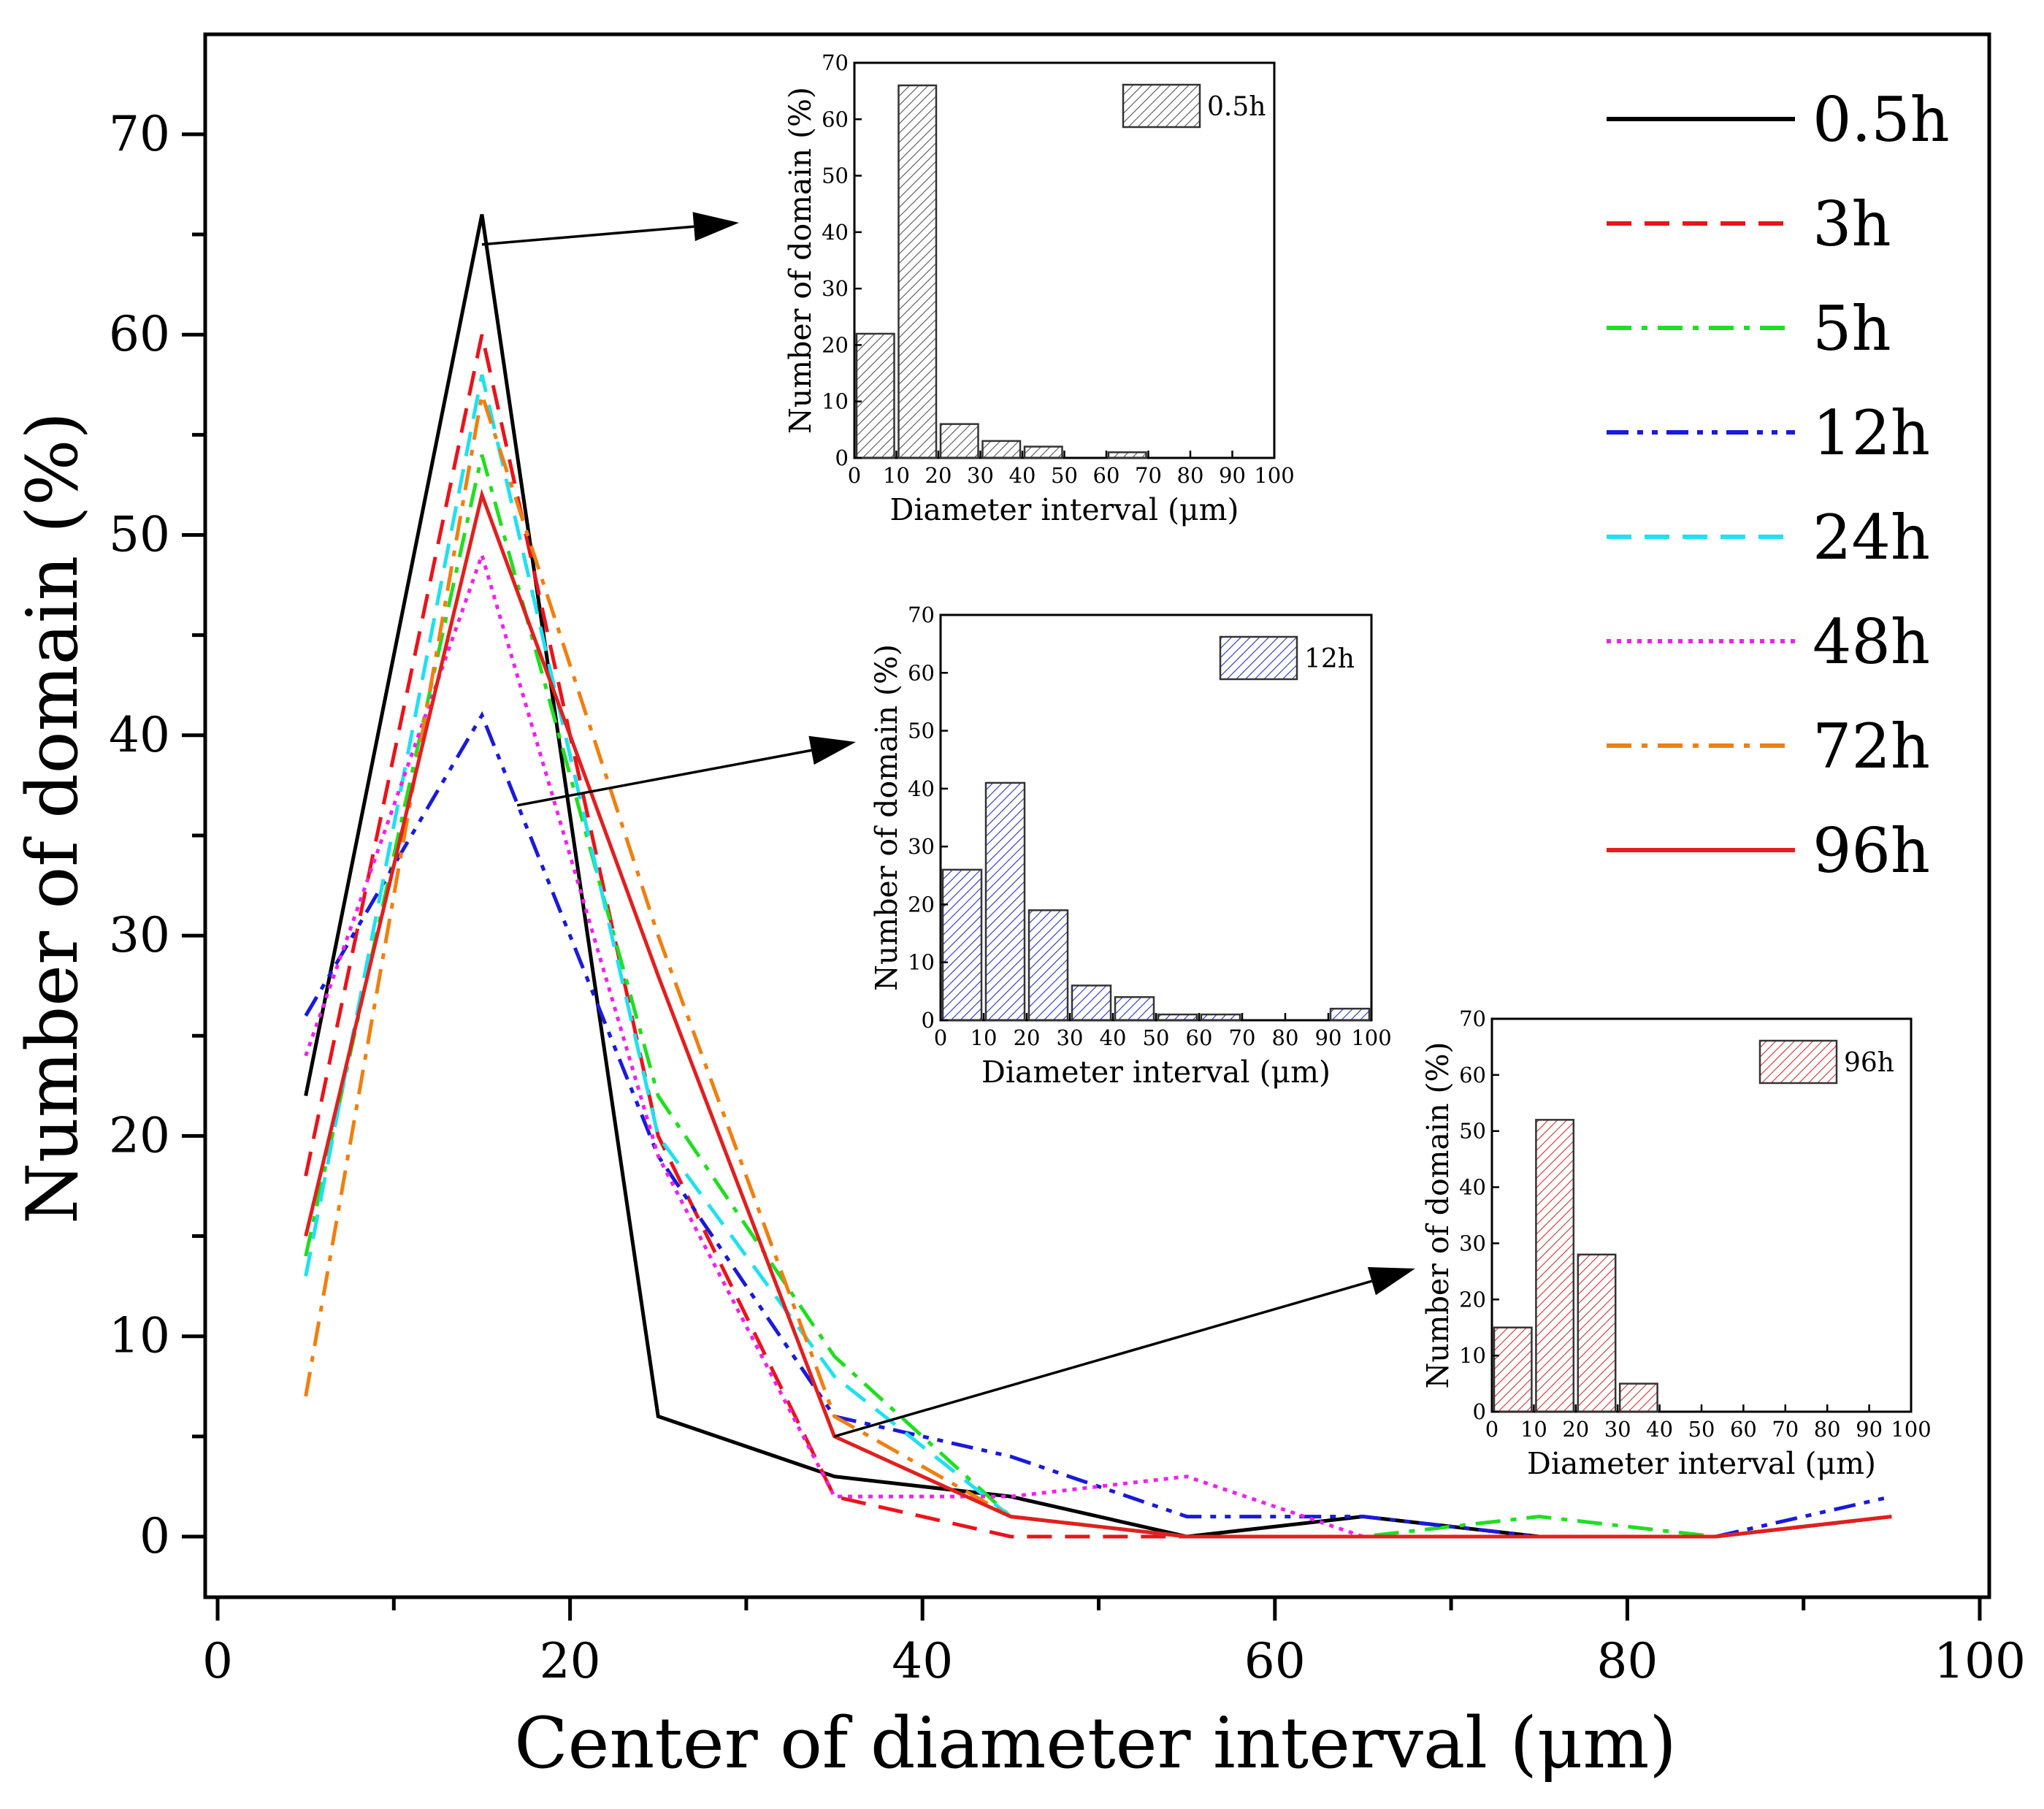 This screenshot has width=2044, height=1809. Describe the element at coordinates (1871, 433) in the screenshot. I see `legend-label: 12h` at that location.